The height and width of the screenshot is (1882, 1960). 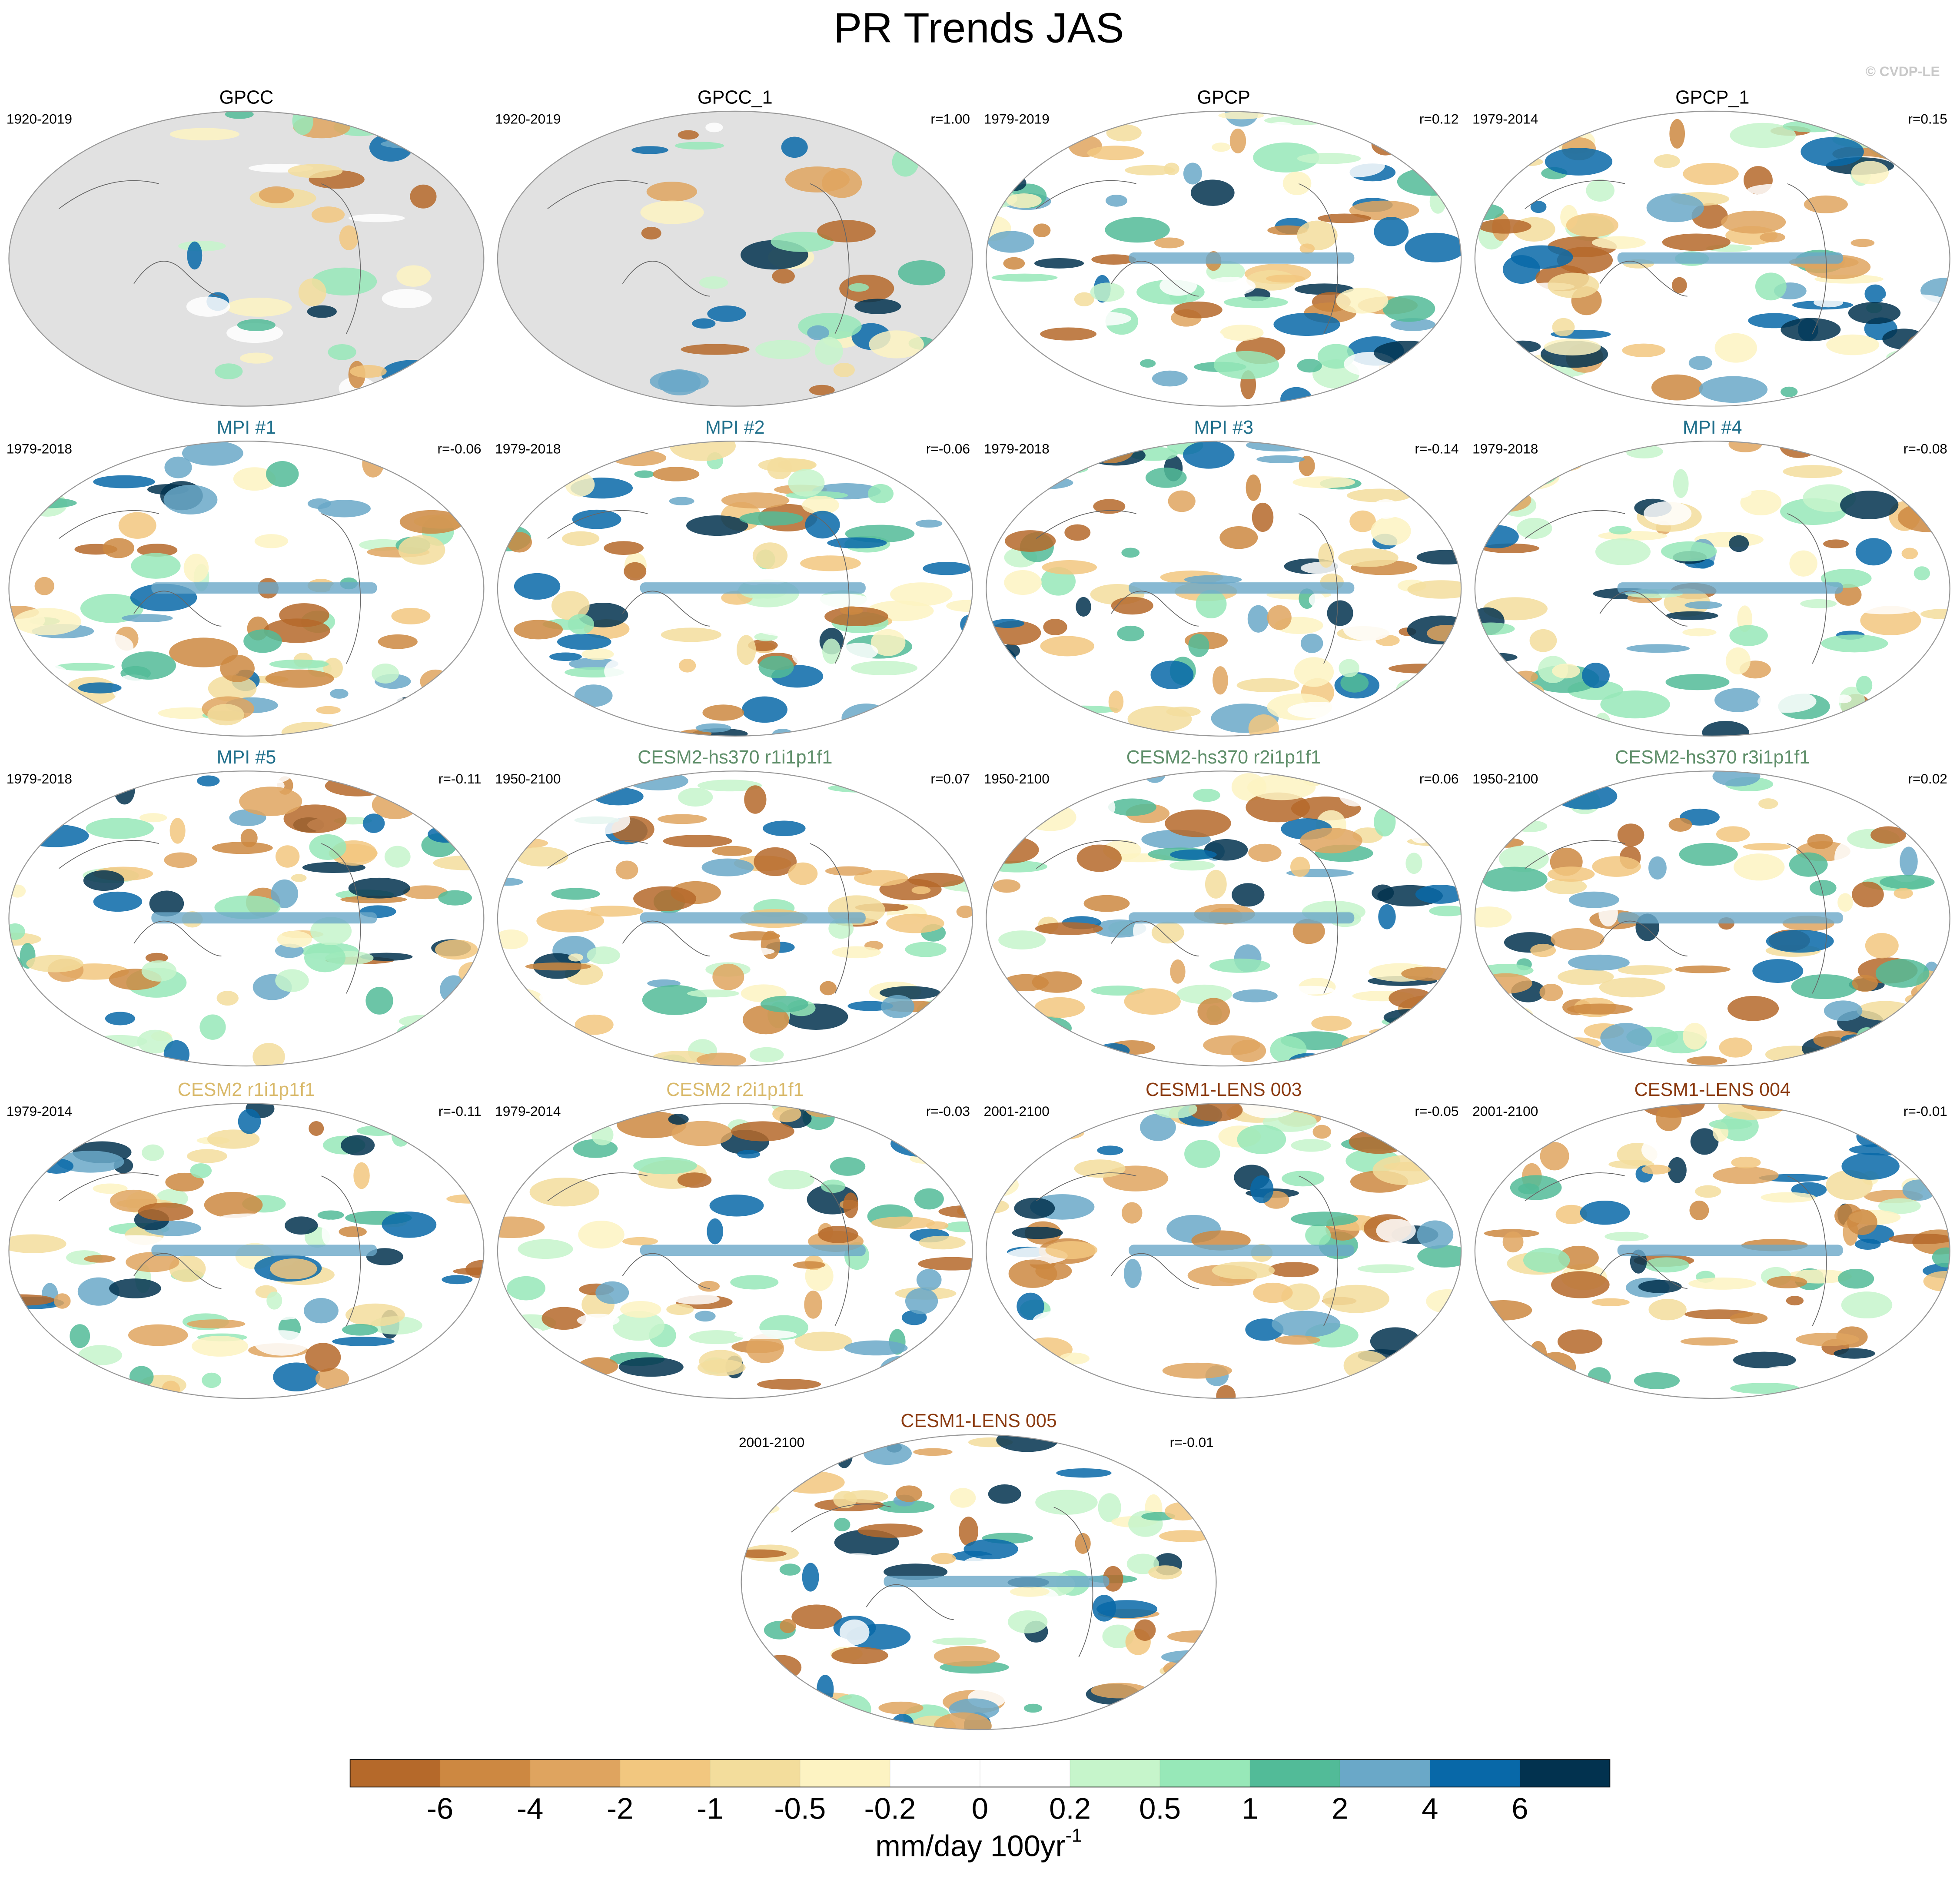 I want to click on panel-period: 2001-2100, so click(x=771, y=1442).